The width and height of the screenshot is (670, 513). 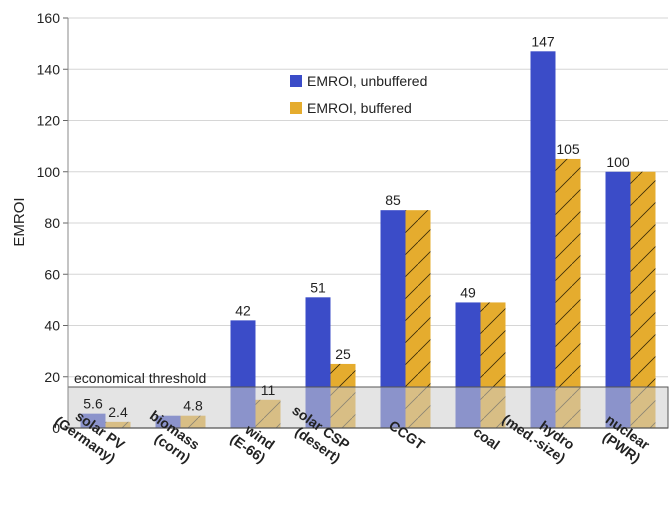 I want to click on data-label: 100, so click(x=618, y=162).